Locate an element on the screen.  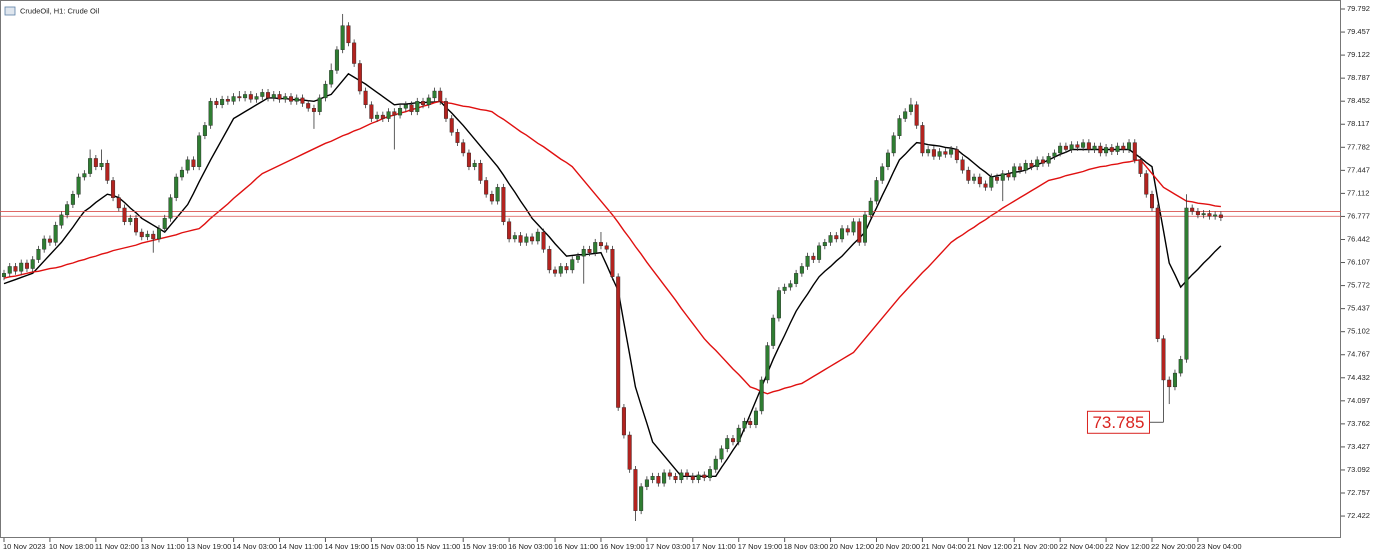
x-tick-label: 14 Nov 03:00 is located at coordinates (255, 546).